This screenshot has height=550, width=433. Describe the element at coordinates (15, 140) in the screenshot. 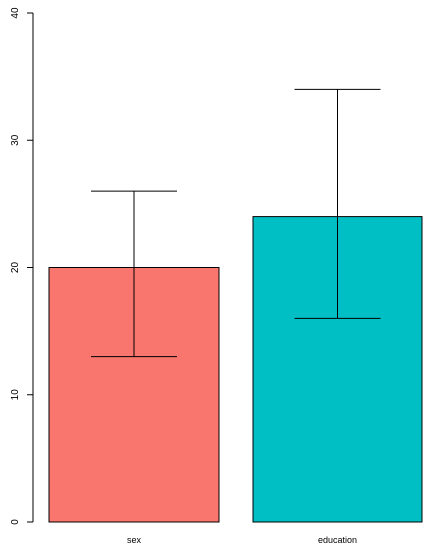

I see `y-tick-label-30: 30` at that location.